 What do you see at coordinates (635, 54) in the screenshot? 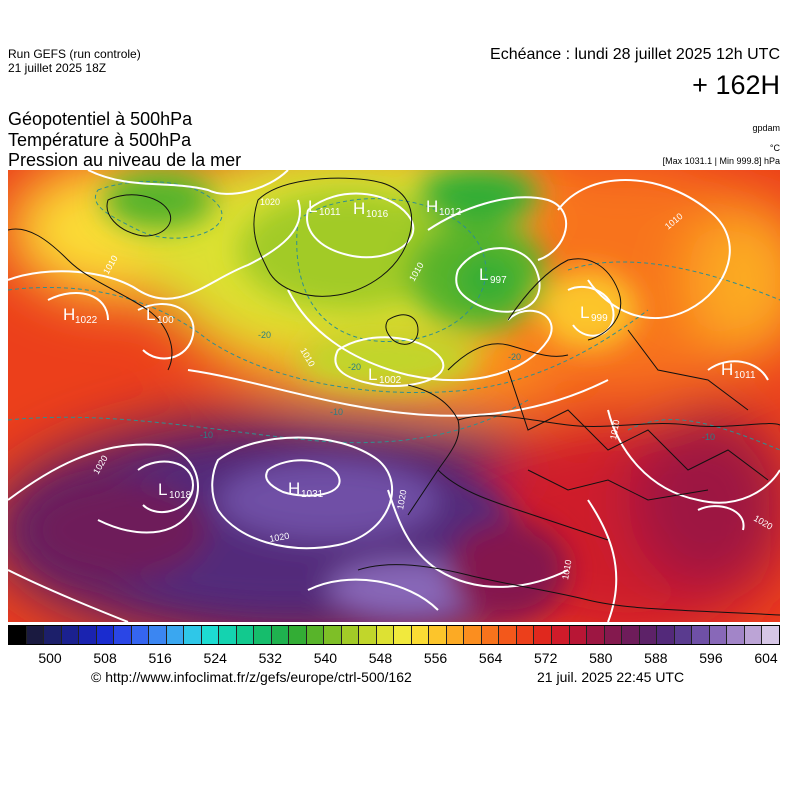
I see `valid-time: Echéance : lundi 28 juillet 2025 12h UTC` at bounding box center [635, 54].